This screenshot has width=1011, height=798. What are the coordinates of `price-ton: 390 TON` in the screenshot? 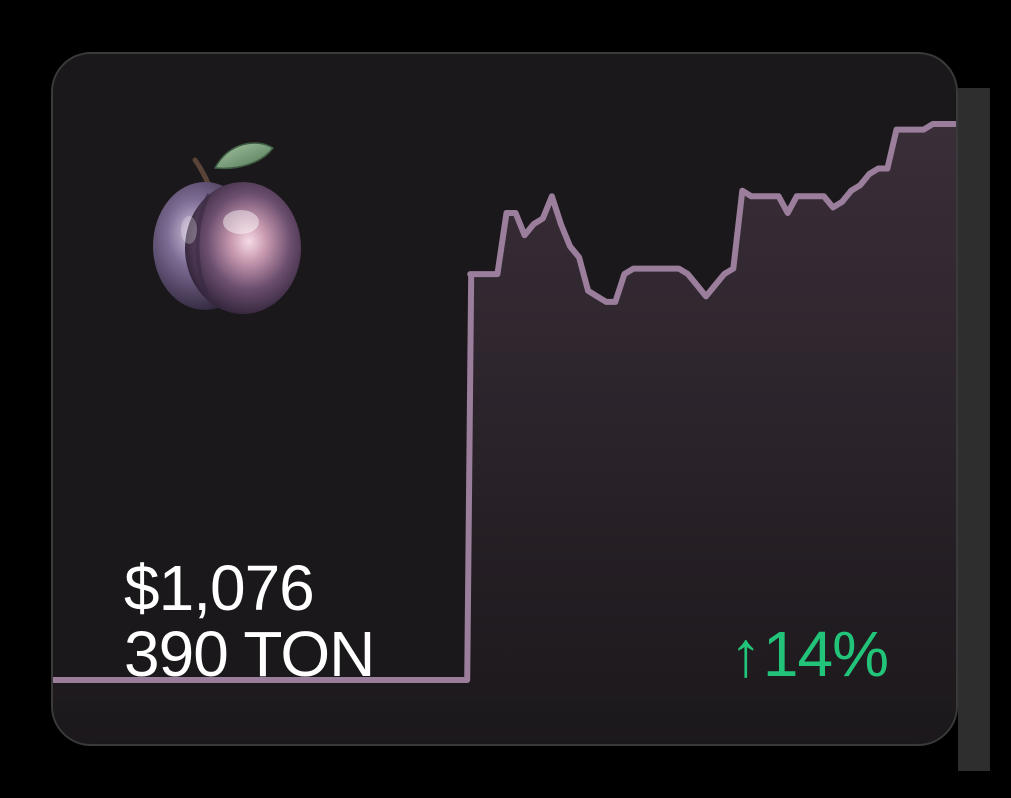 It's located at (249, 654).